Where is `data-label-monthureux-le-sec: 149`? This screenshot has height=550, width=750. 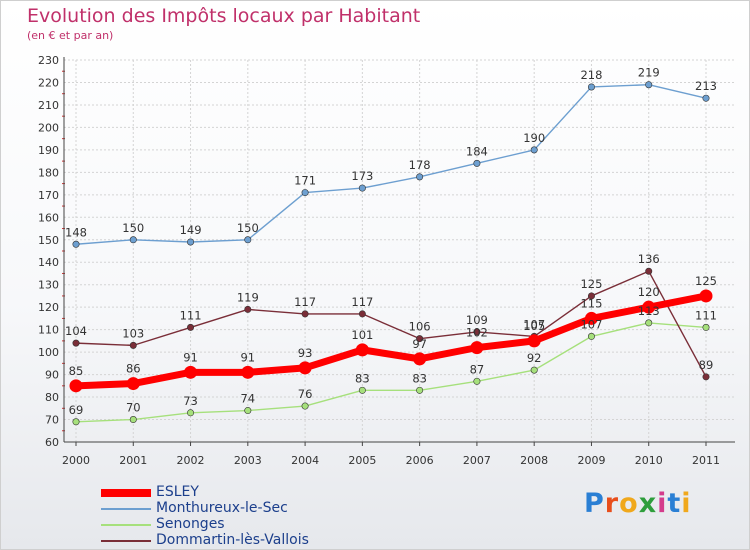 data-label-monthureux-le-sec: 149 is located at coordinates (191, 230).